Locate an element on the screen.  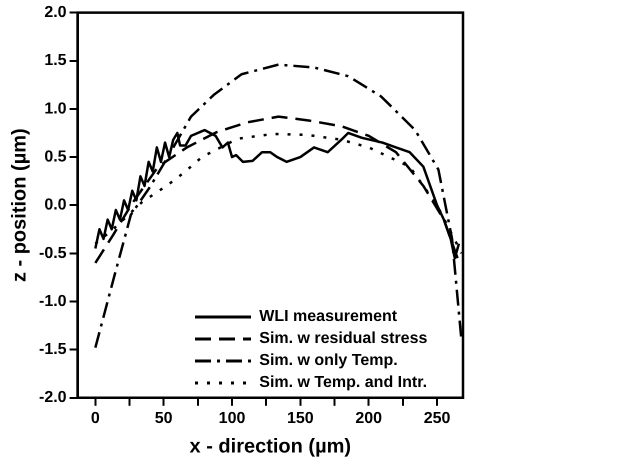
y-tick-label: 1.0 is located at coordinates (55, 109).